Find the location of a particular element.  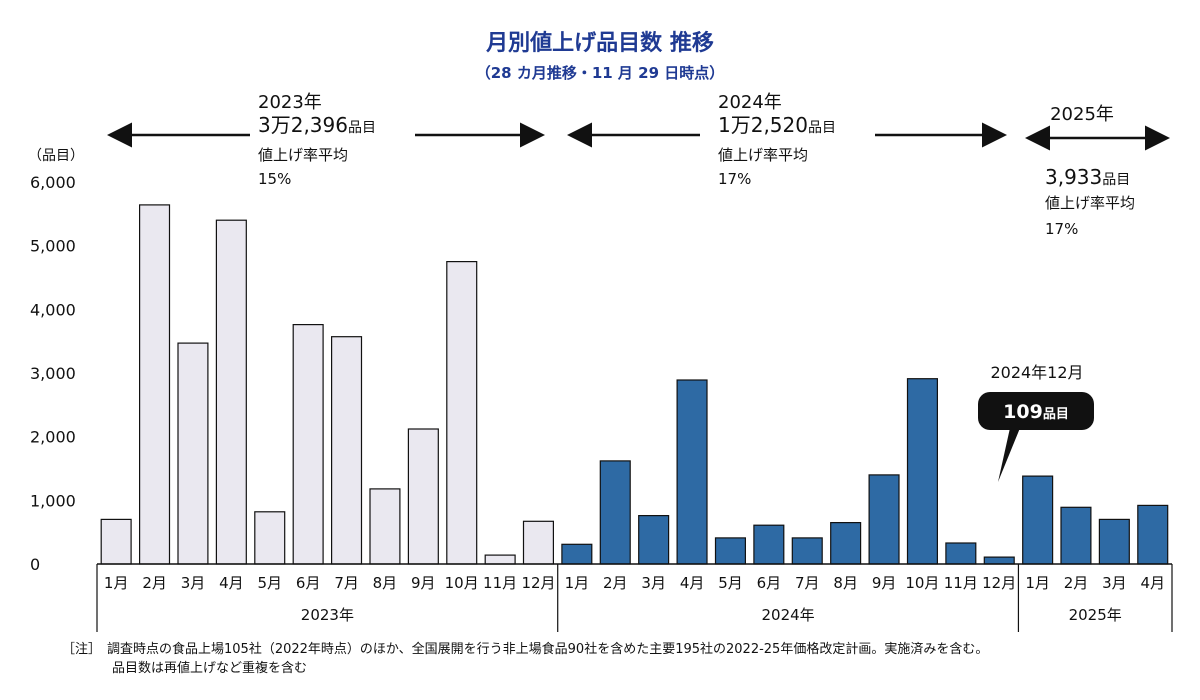

bar-2023年-5月 is located at coordinates (270, 538).